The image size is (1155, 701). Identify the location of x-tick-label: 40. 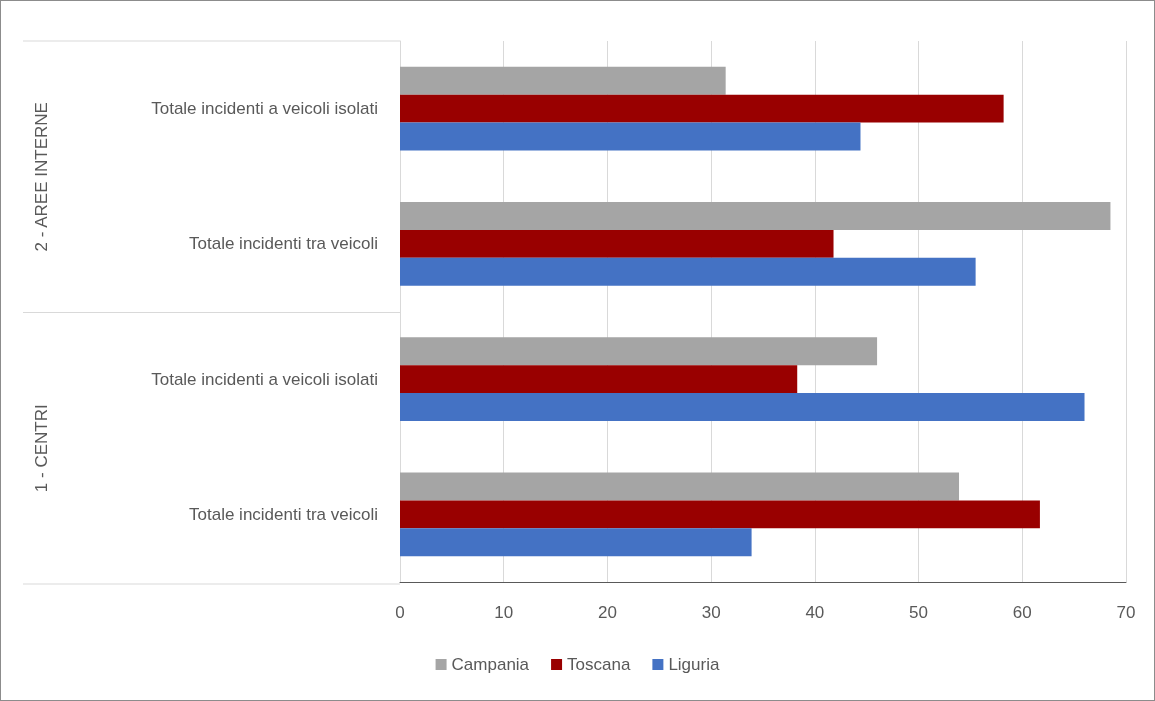
(815, 612).